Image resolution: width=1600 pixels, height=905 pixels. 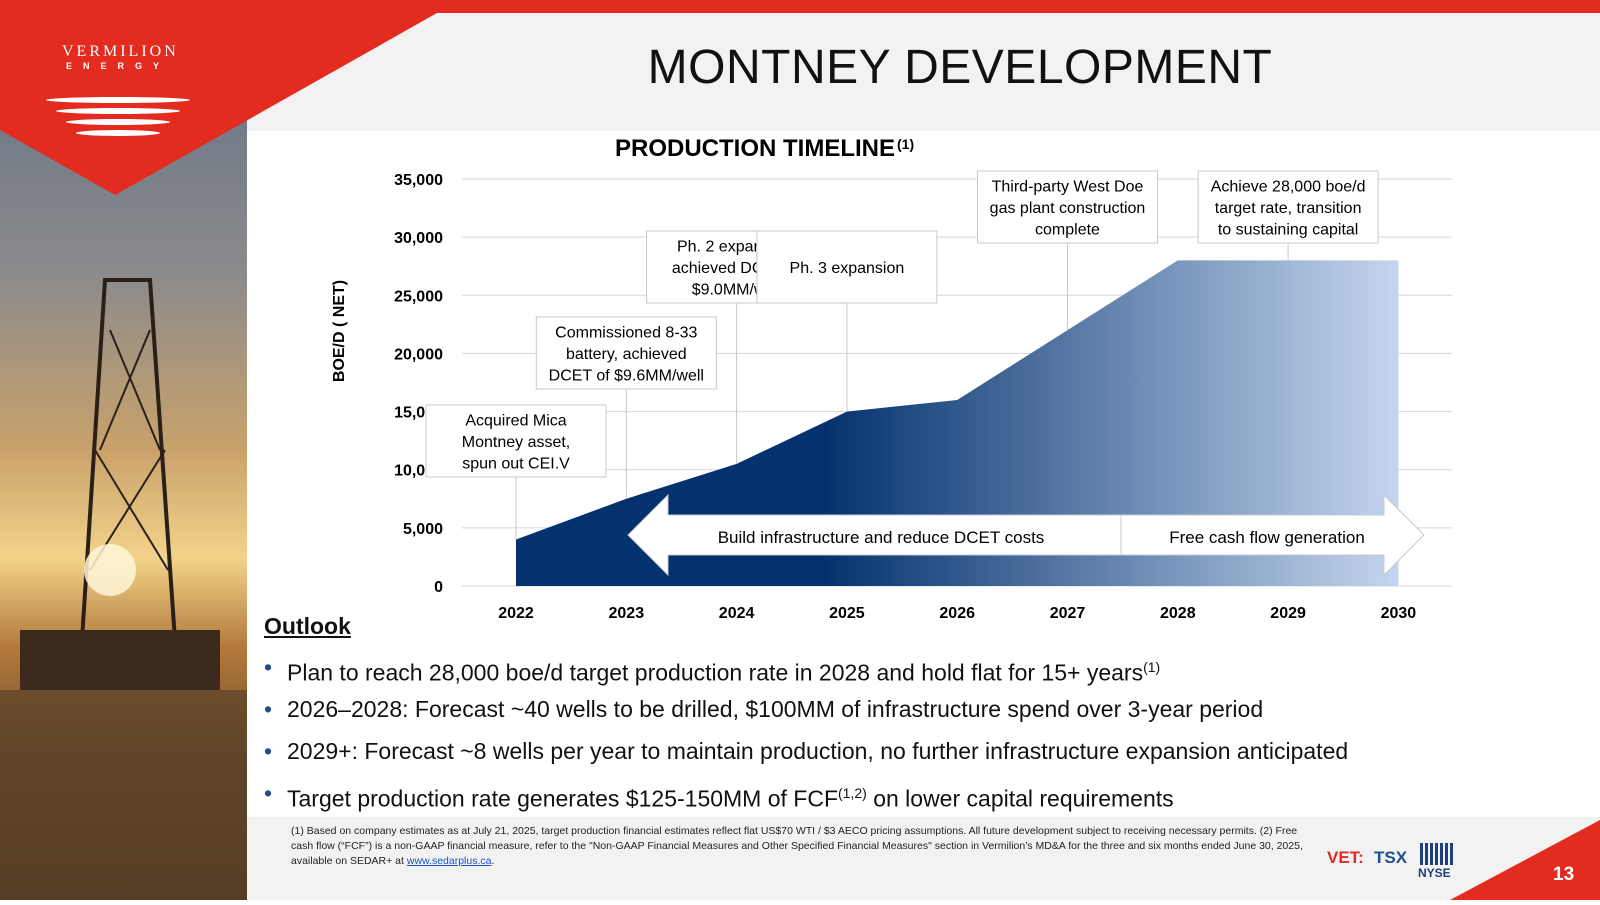 I want to click on outlook-heading: Outlook, so click(x=307, y=626).